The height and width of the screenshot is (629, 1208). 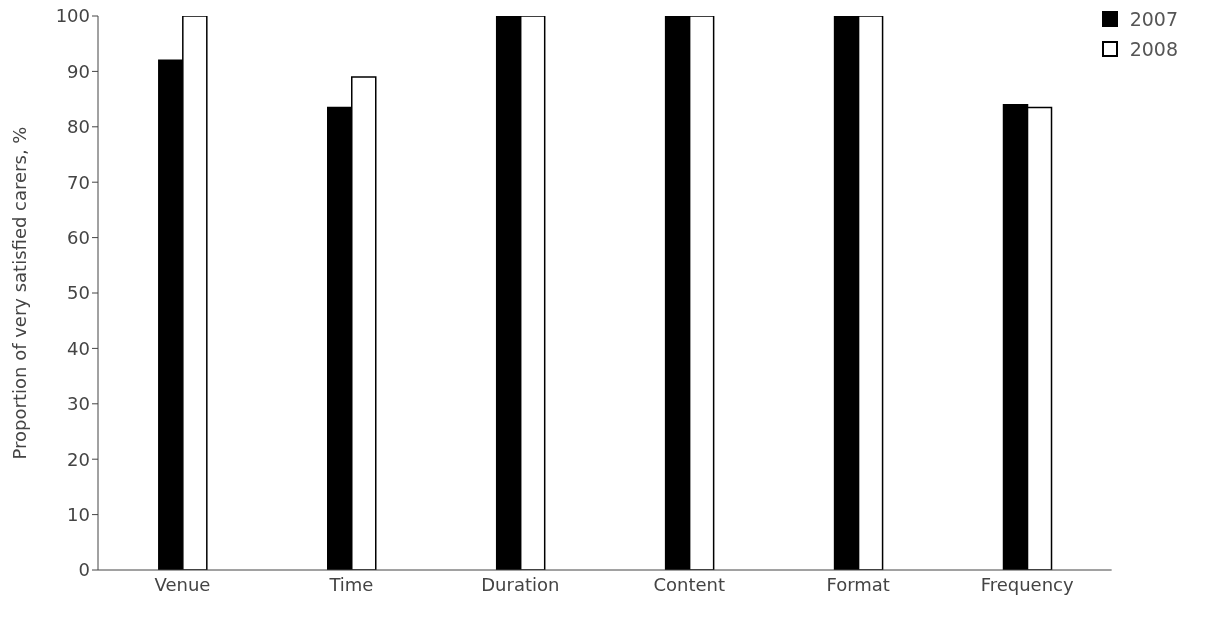 I want to click on x-tick-label: Venue, so click(x=182, y=584).